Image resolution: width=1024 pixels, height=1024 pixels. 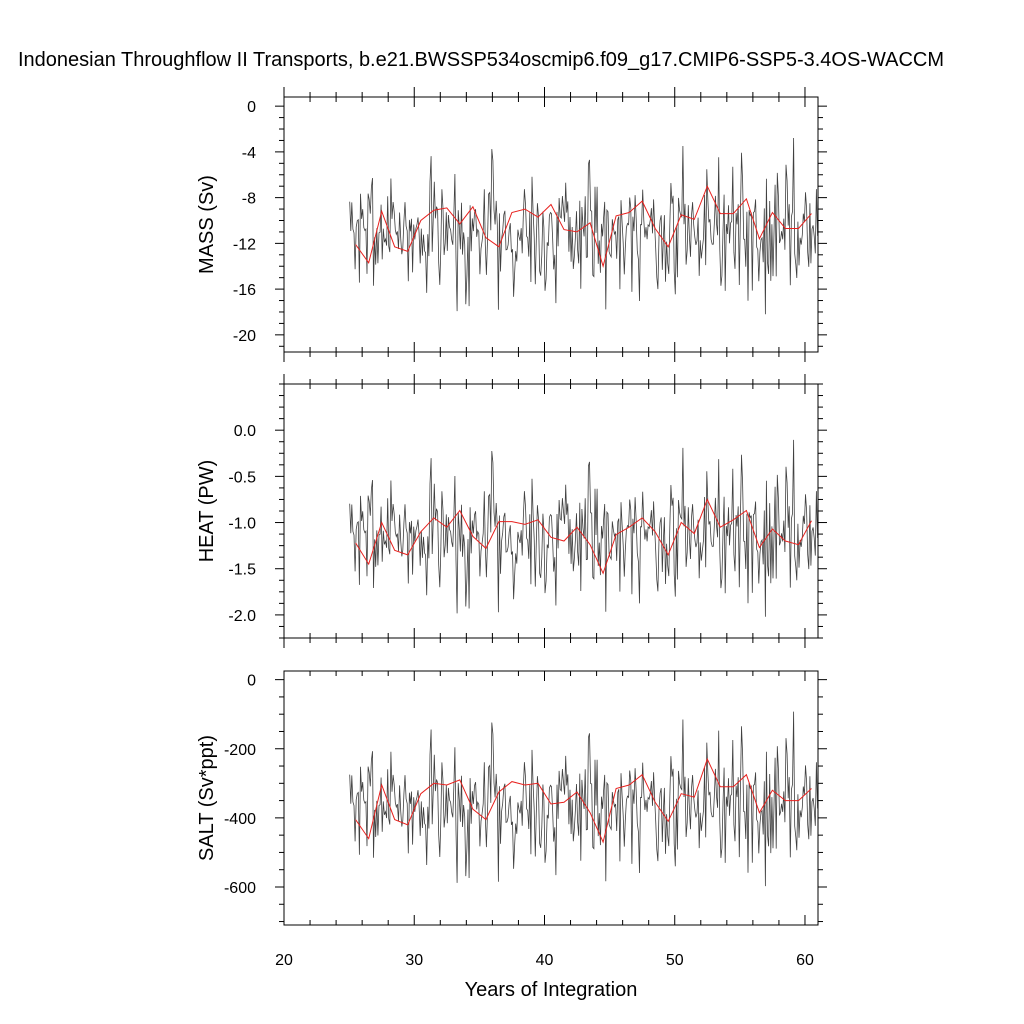 What do you see at coordinates (675, 960) in the screenshot?
I see `x-tick-label: 50` at bounding box center [675, 960].